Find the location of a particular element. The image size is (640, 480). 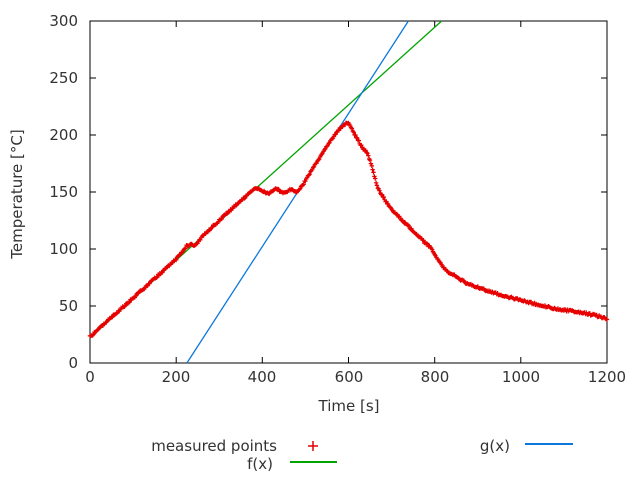

legend-line-sample-f is located at coordinates (313, 462).